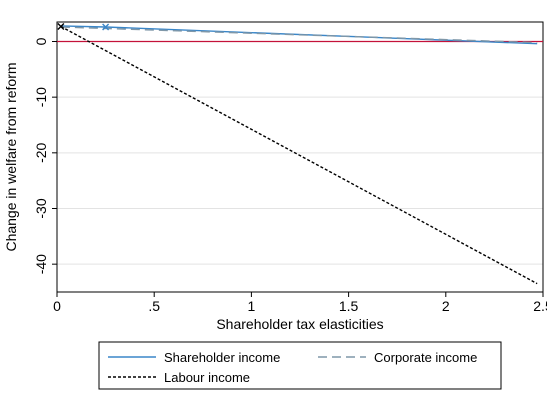 The height and width of the screenshot is (409, 547). What do you see at coordinates (446, 306) in the screenshot?
I see `x-tick-label: 2` at bounding box center [446, 306].